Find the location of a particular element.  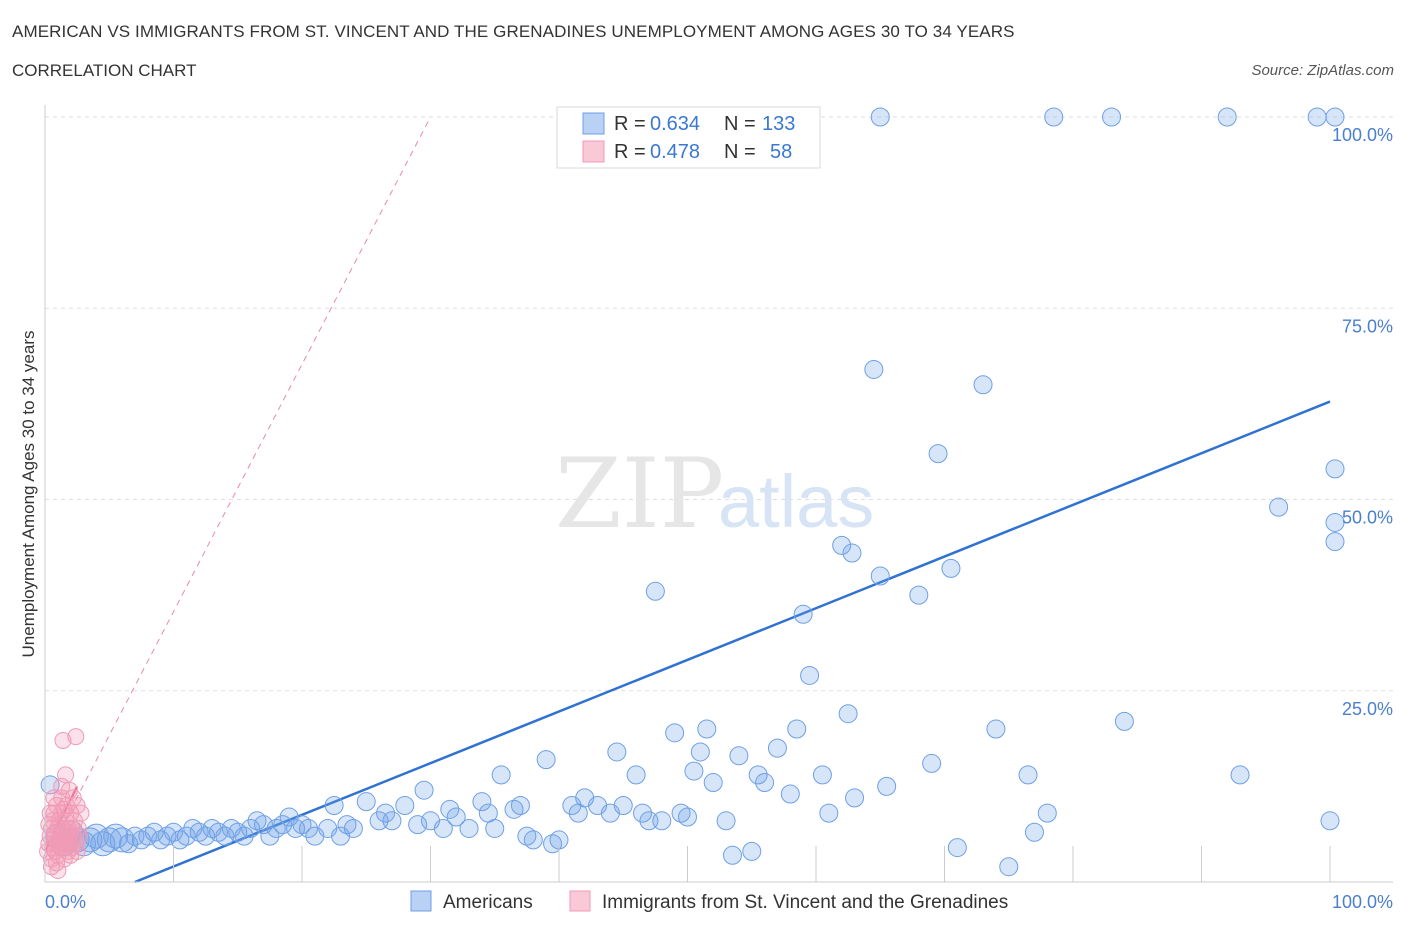

legend-n-value-2: 58 is located at coordinates (781, 152).